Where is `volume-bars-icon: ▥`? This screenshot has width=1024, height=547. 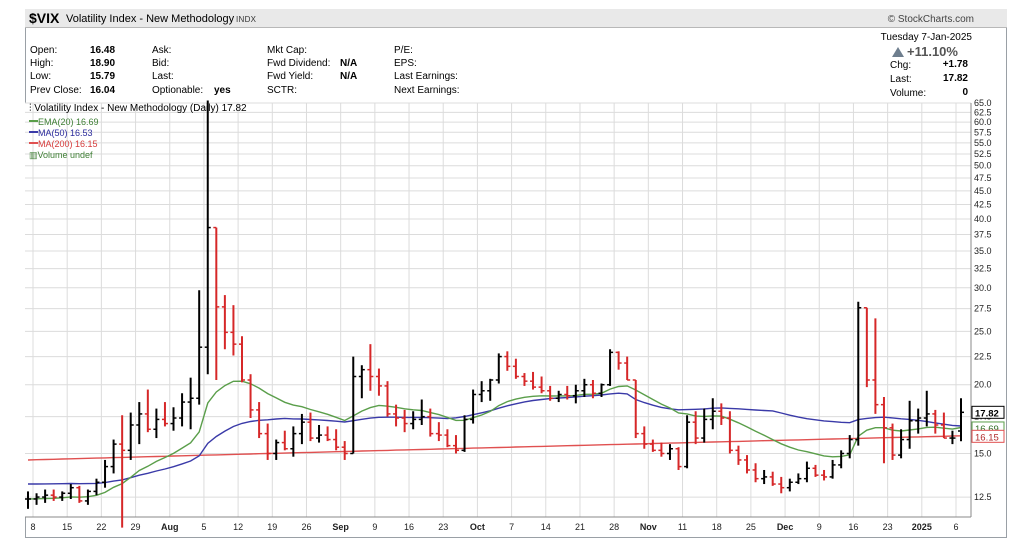
volume-bars-icon: ▥ is located at coordinates (33, 155).